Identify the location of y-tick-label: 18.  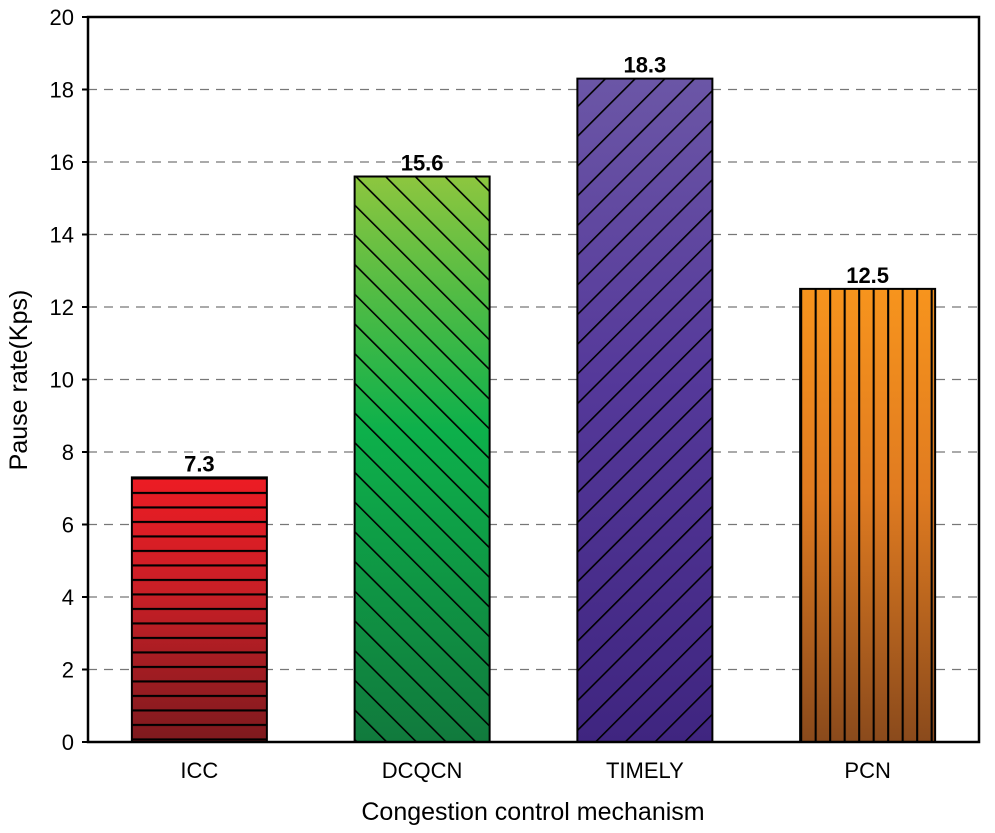
(62, 90).